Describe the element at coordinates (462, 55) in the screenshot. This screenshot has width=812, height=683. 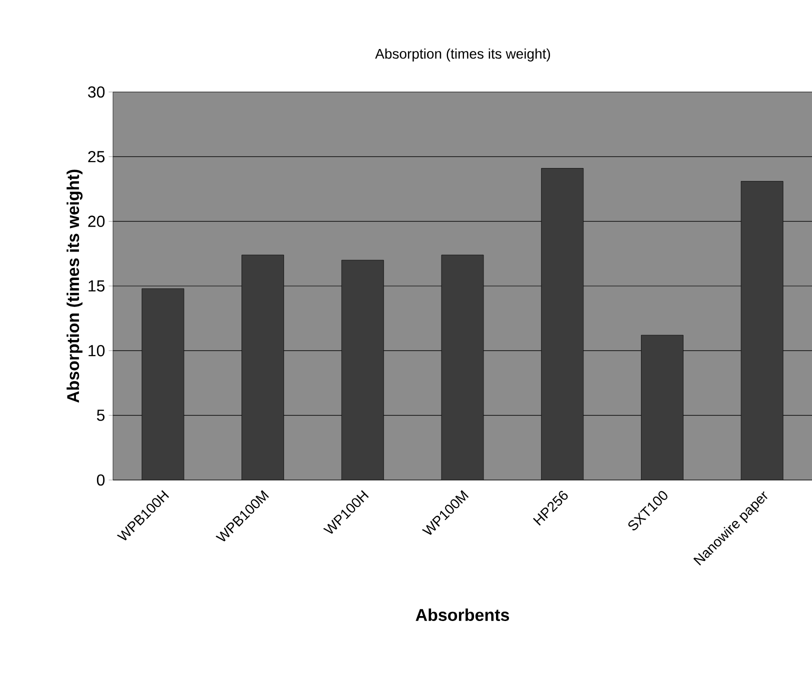
I see `chart-title: Absorption (times its weight)` at that location.